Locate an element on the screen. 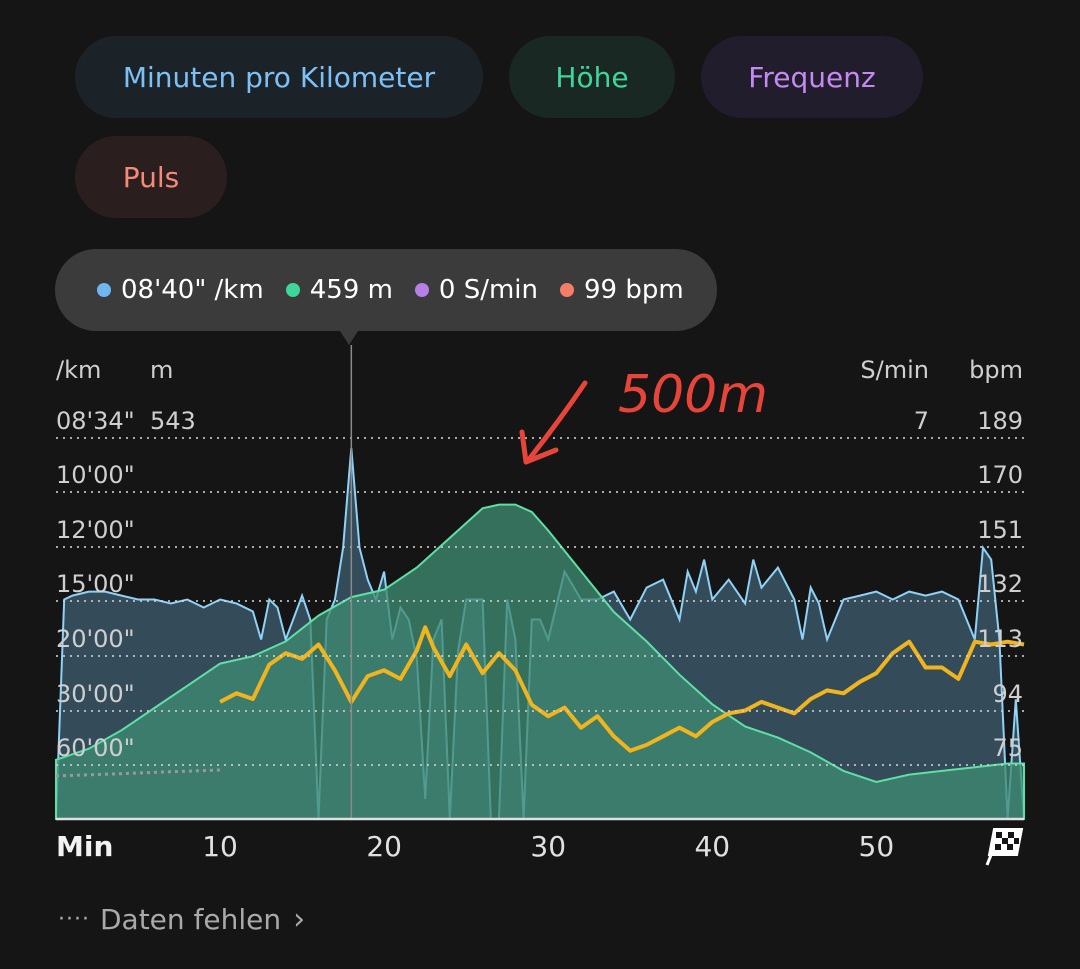 The width and height of the screenshot is (1080, 969). unit-label-elevation: m is located at coordinates (161, 370).